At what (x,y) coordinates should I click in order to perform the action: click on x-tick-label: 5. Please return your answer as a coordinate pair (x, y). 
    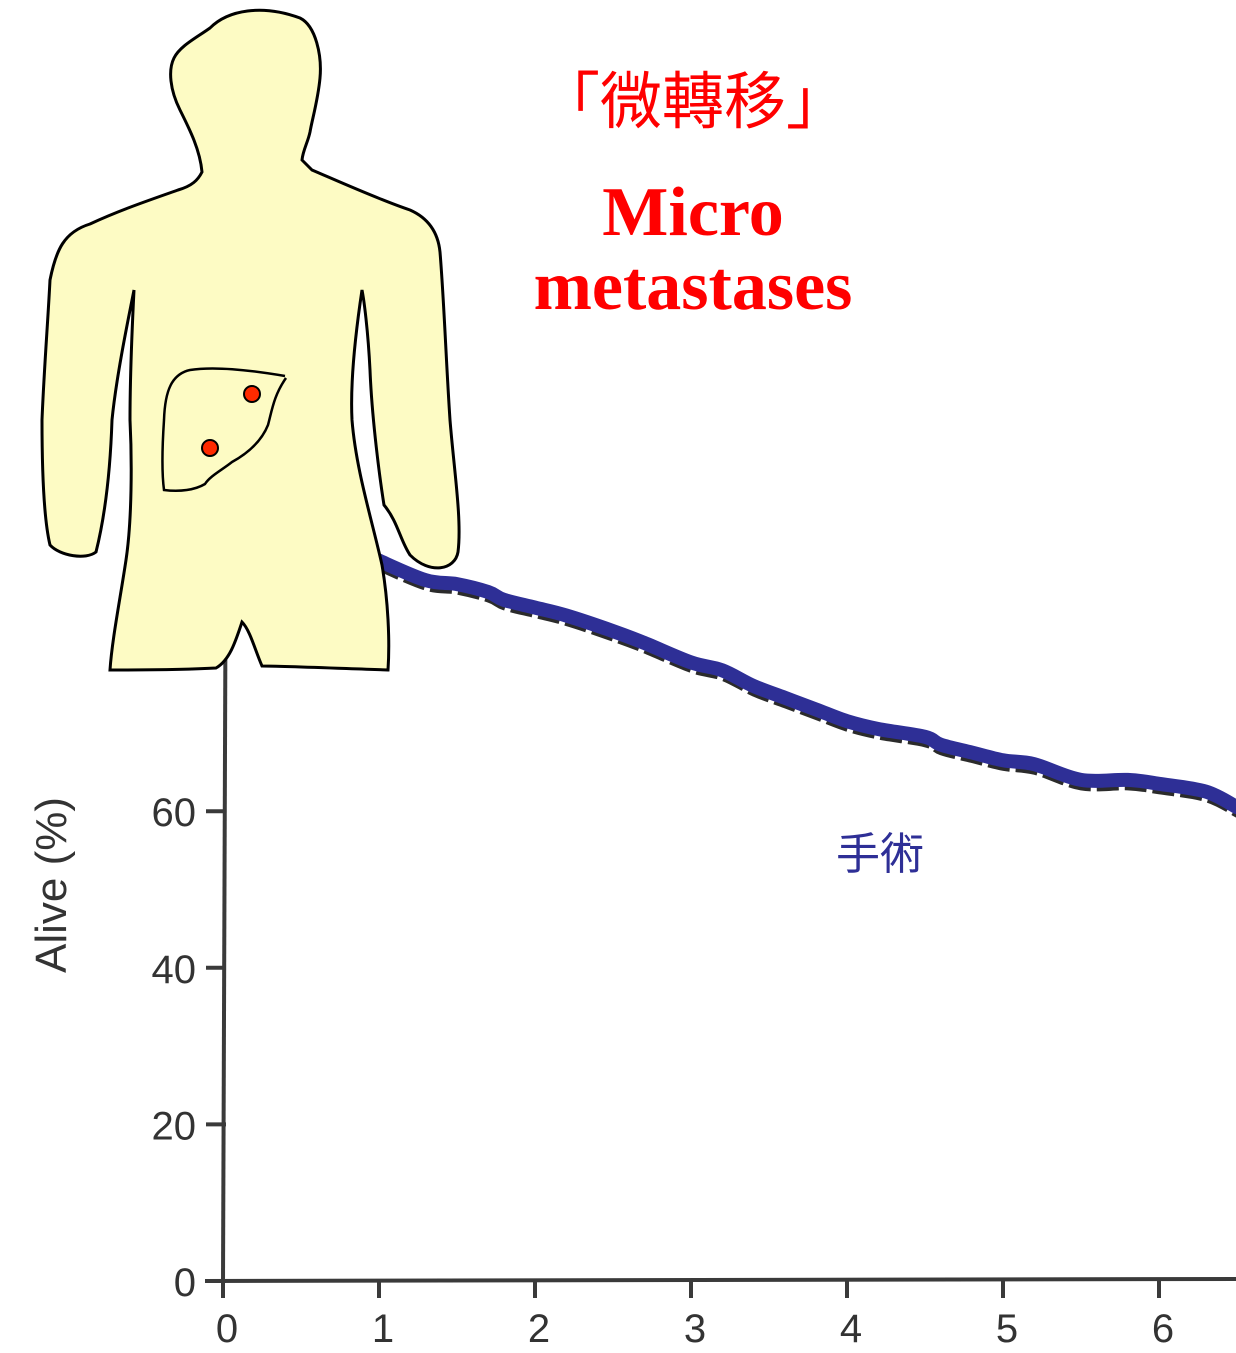
    Looking at the image, I should click on (1007, 1329).